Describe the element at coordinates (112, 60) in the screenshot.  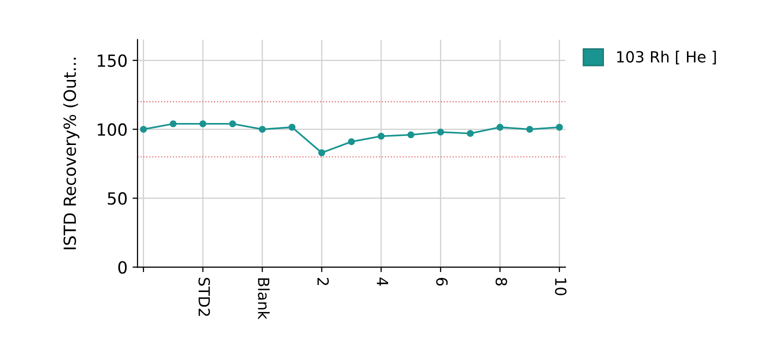
I see `y-tick-label: 150` at that location.